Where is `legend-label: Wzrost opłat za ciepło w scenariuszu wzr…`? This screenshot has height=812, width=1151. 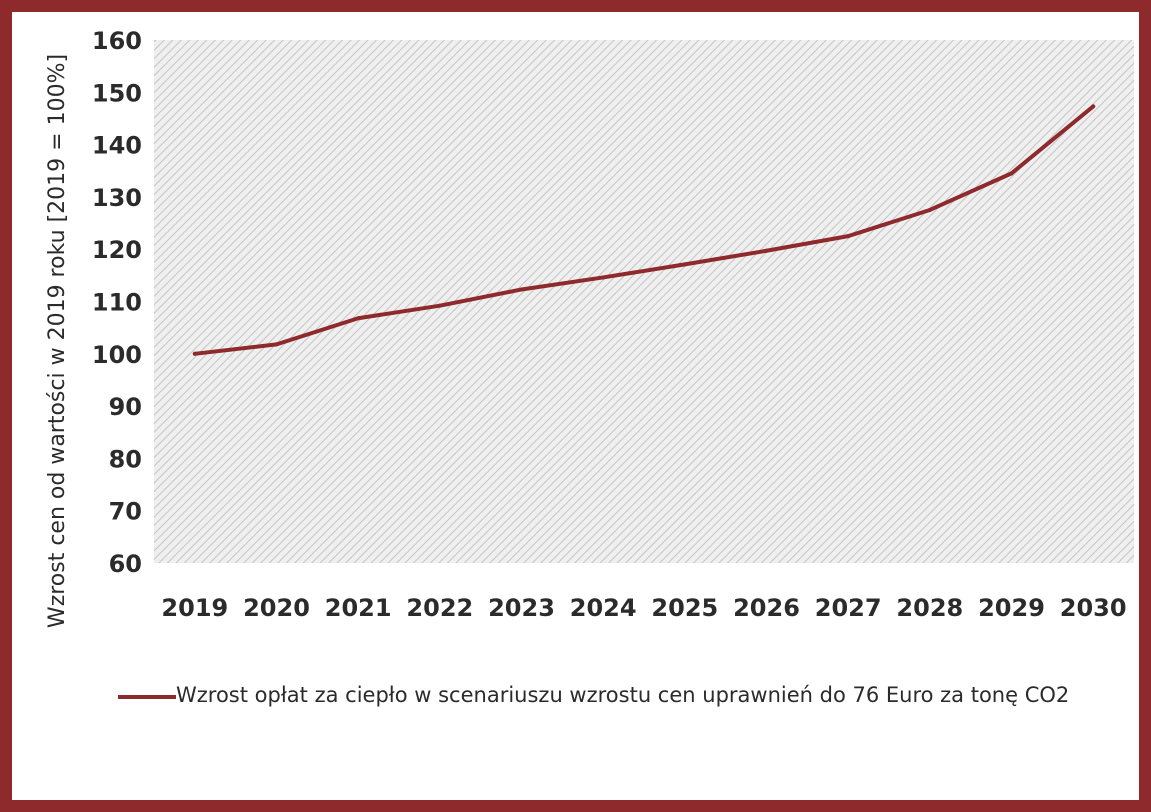
legend-label: Wzrost opłat za ciepło w scenariuszu wzr… is located at coordinates (623, 695).